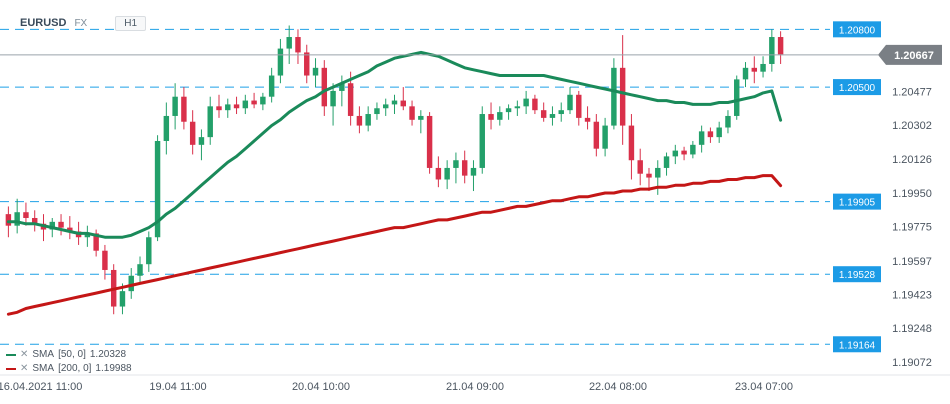  Describe the element at coordinates (912, 295) in the screenshot. I see `y-tick-label: 1.19423` at that location.